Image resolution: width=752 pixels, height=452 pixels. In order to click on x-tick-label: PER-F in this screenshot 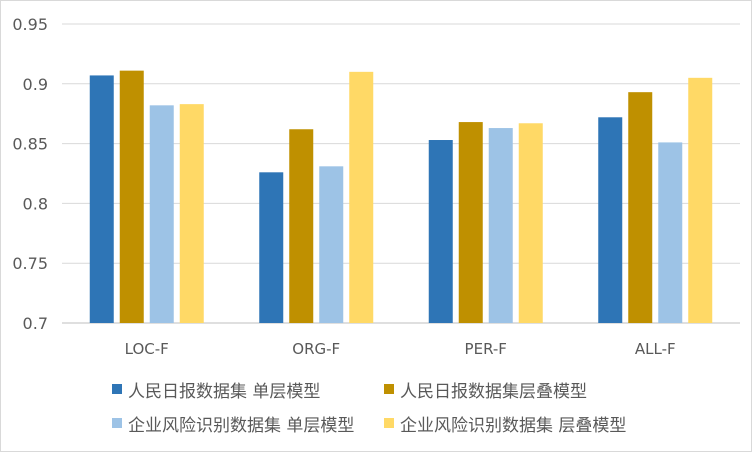, I will do `click(486, 349)`.